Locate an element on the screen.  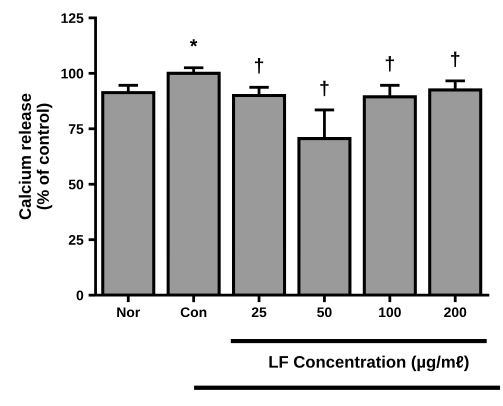
annotation: * is located at coordinates (194, 42).